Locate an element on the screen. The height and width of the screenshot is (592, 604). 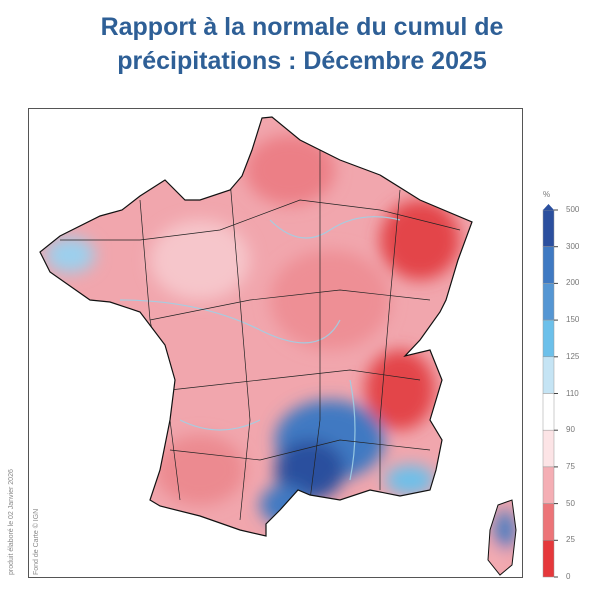
legend-colorbar is located at coordinates (550, 391).